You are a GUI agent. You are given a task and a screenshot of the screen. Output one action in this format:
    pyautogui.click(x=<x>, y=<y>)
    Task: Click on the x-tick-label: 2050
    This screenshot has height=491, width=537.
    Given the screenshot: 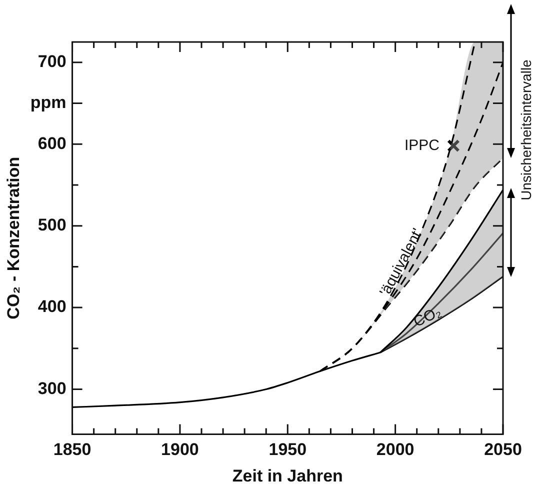 What is the action you would take?
    pyautogui.click(x=503, y=450)
    